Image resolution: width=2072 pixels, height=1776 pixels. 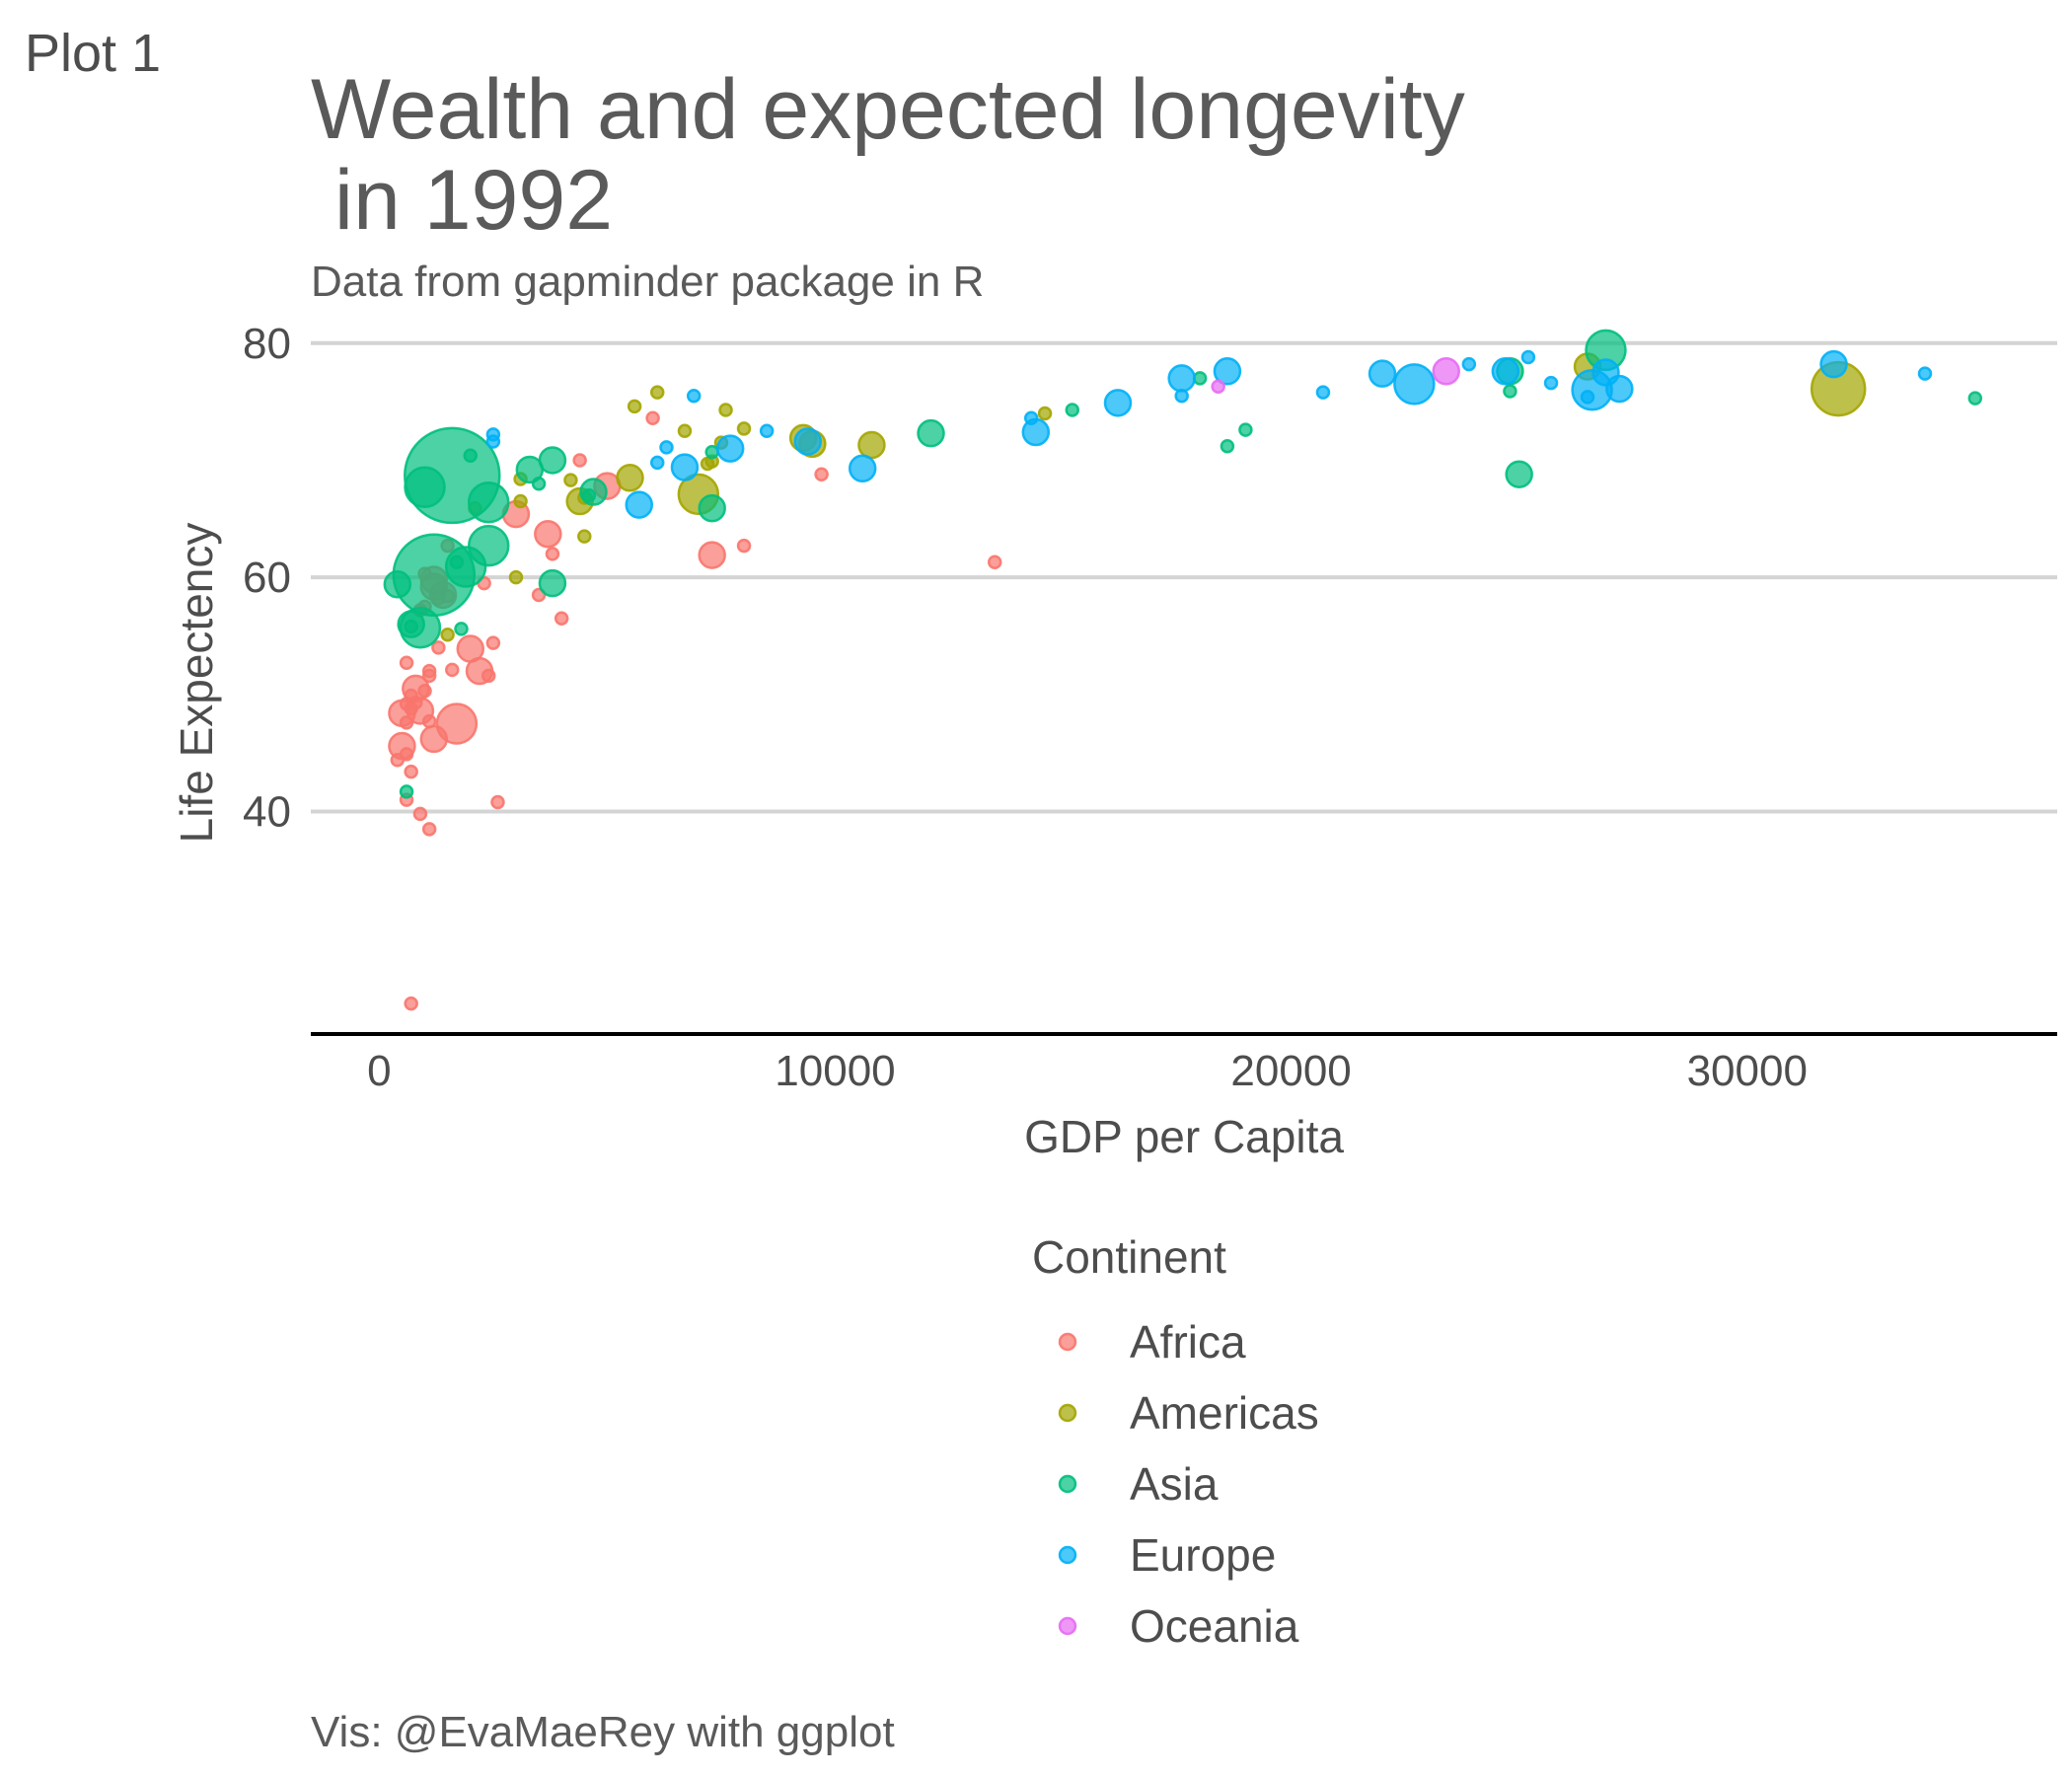 What do you see at coordinates (267, 578) in the screenshot?
I see `y-axis-ticks: 40 60 80` at bounding box center [267, 578].